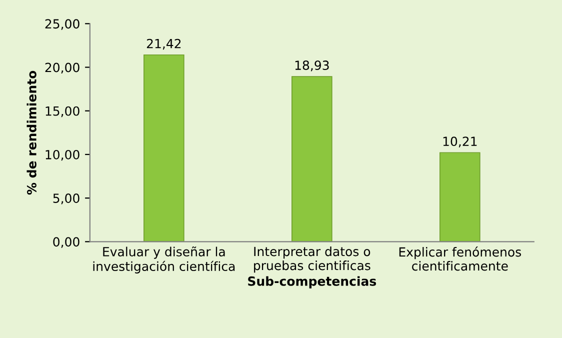 Image resolution: width=562 pixels, height=338 pixels. What do you see at coordinates (312, 66) in the screenshot?
I see `data-label: 18,93` at bounding box center [312, 66].